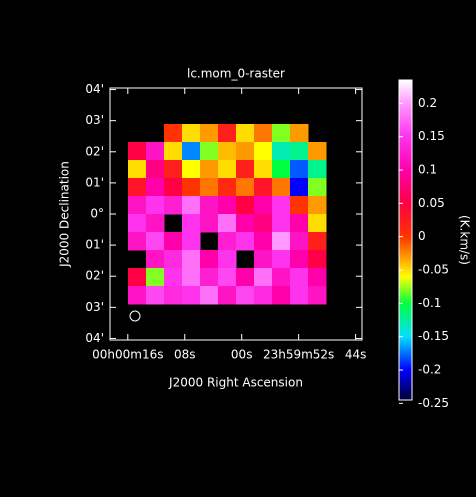 Image resolution: width=476 pixels, height=497 pixels. What do you see at coordinates (465, 240) in the screenshot?
I see `colorbar-label: (K.km/s)` at bounding box center [465, 240].